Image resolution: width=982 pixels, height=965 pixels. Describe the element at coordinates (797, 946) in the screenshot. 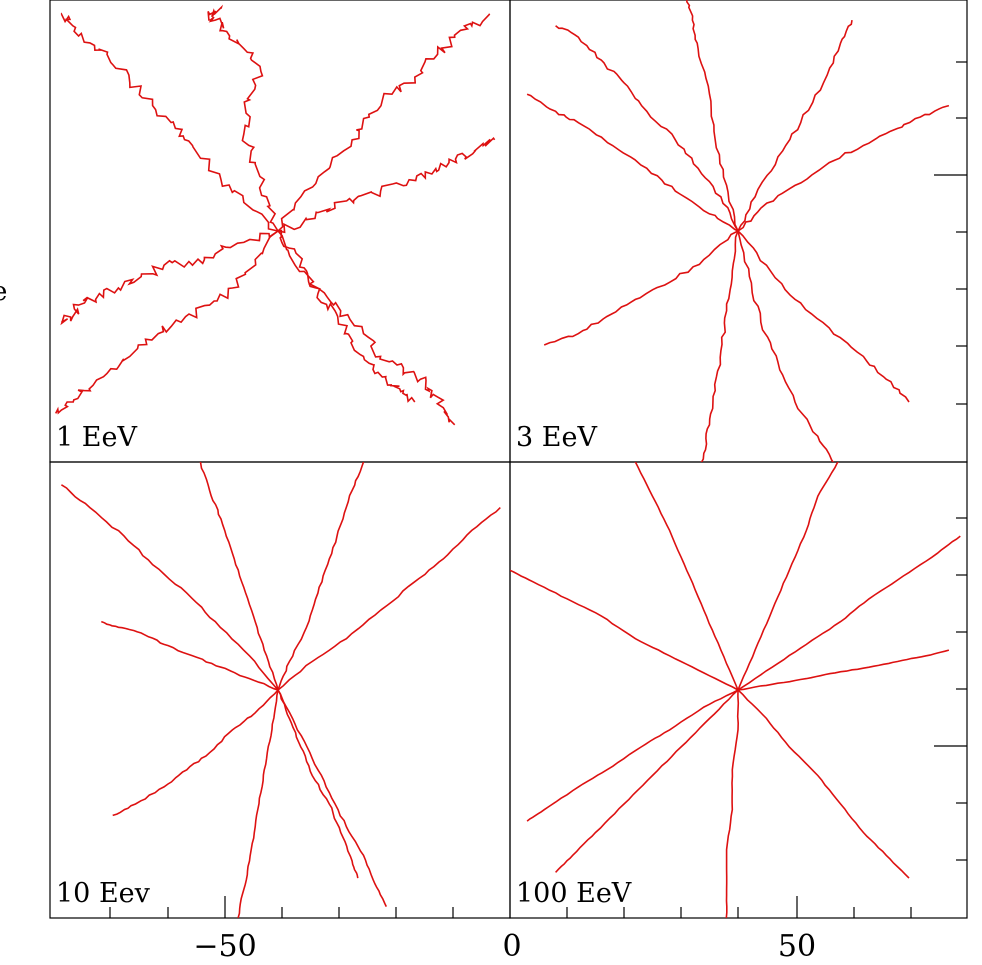

I see `x-tick-label-50: 50` at that location.